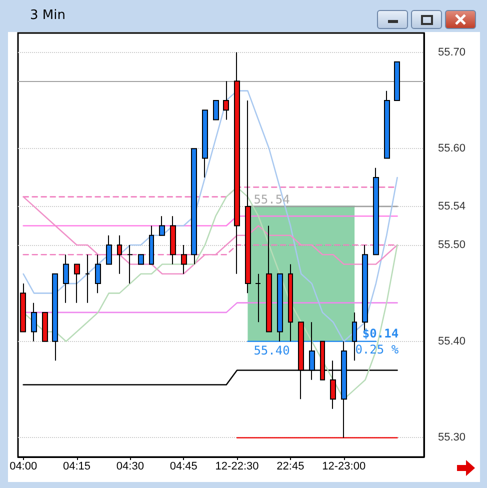 The image size is (487, 488). Describe the element at coordinates (452, 206) in the screenshot. I see `y-tick-label: 55.54` at that location.